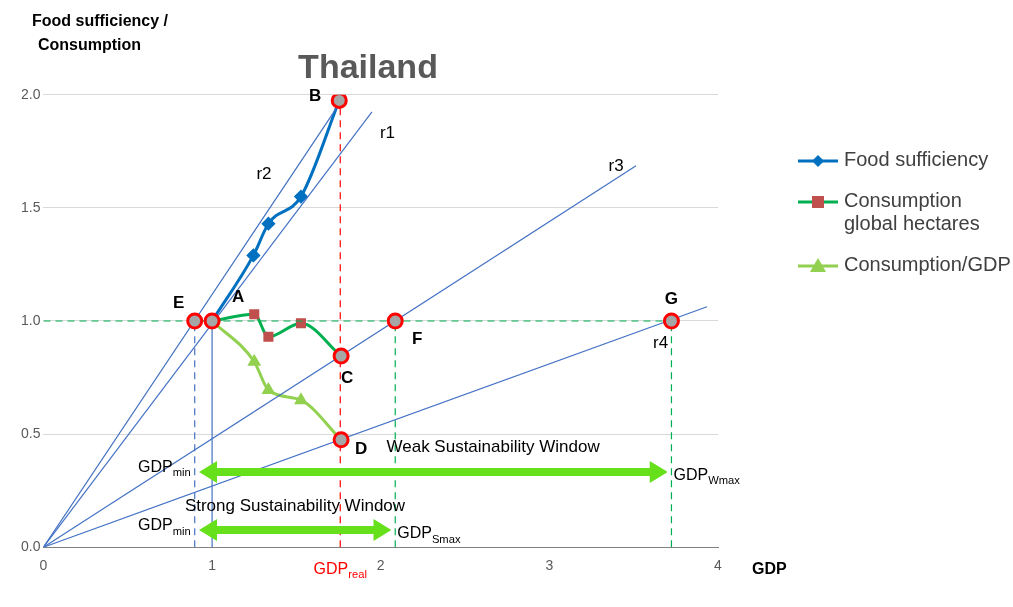 Image resolution: width=1013 pixels, height=607 pixels. I want to click on annotation: B, so click(315, 96).